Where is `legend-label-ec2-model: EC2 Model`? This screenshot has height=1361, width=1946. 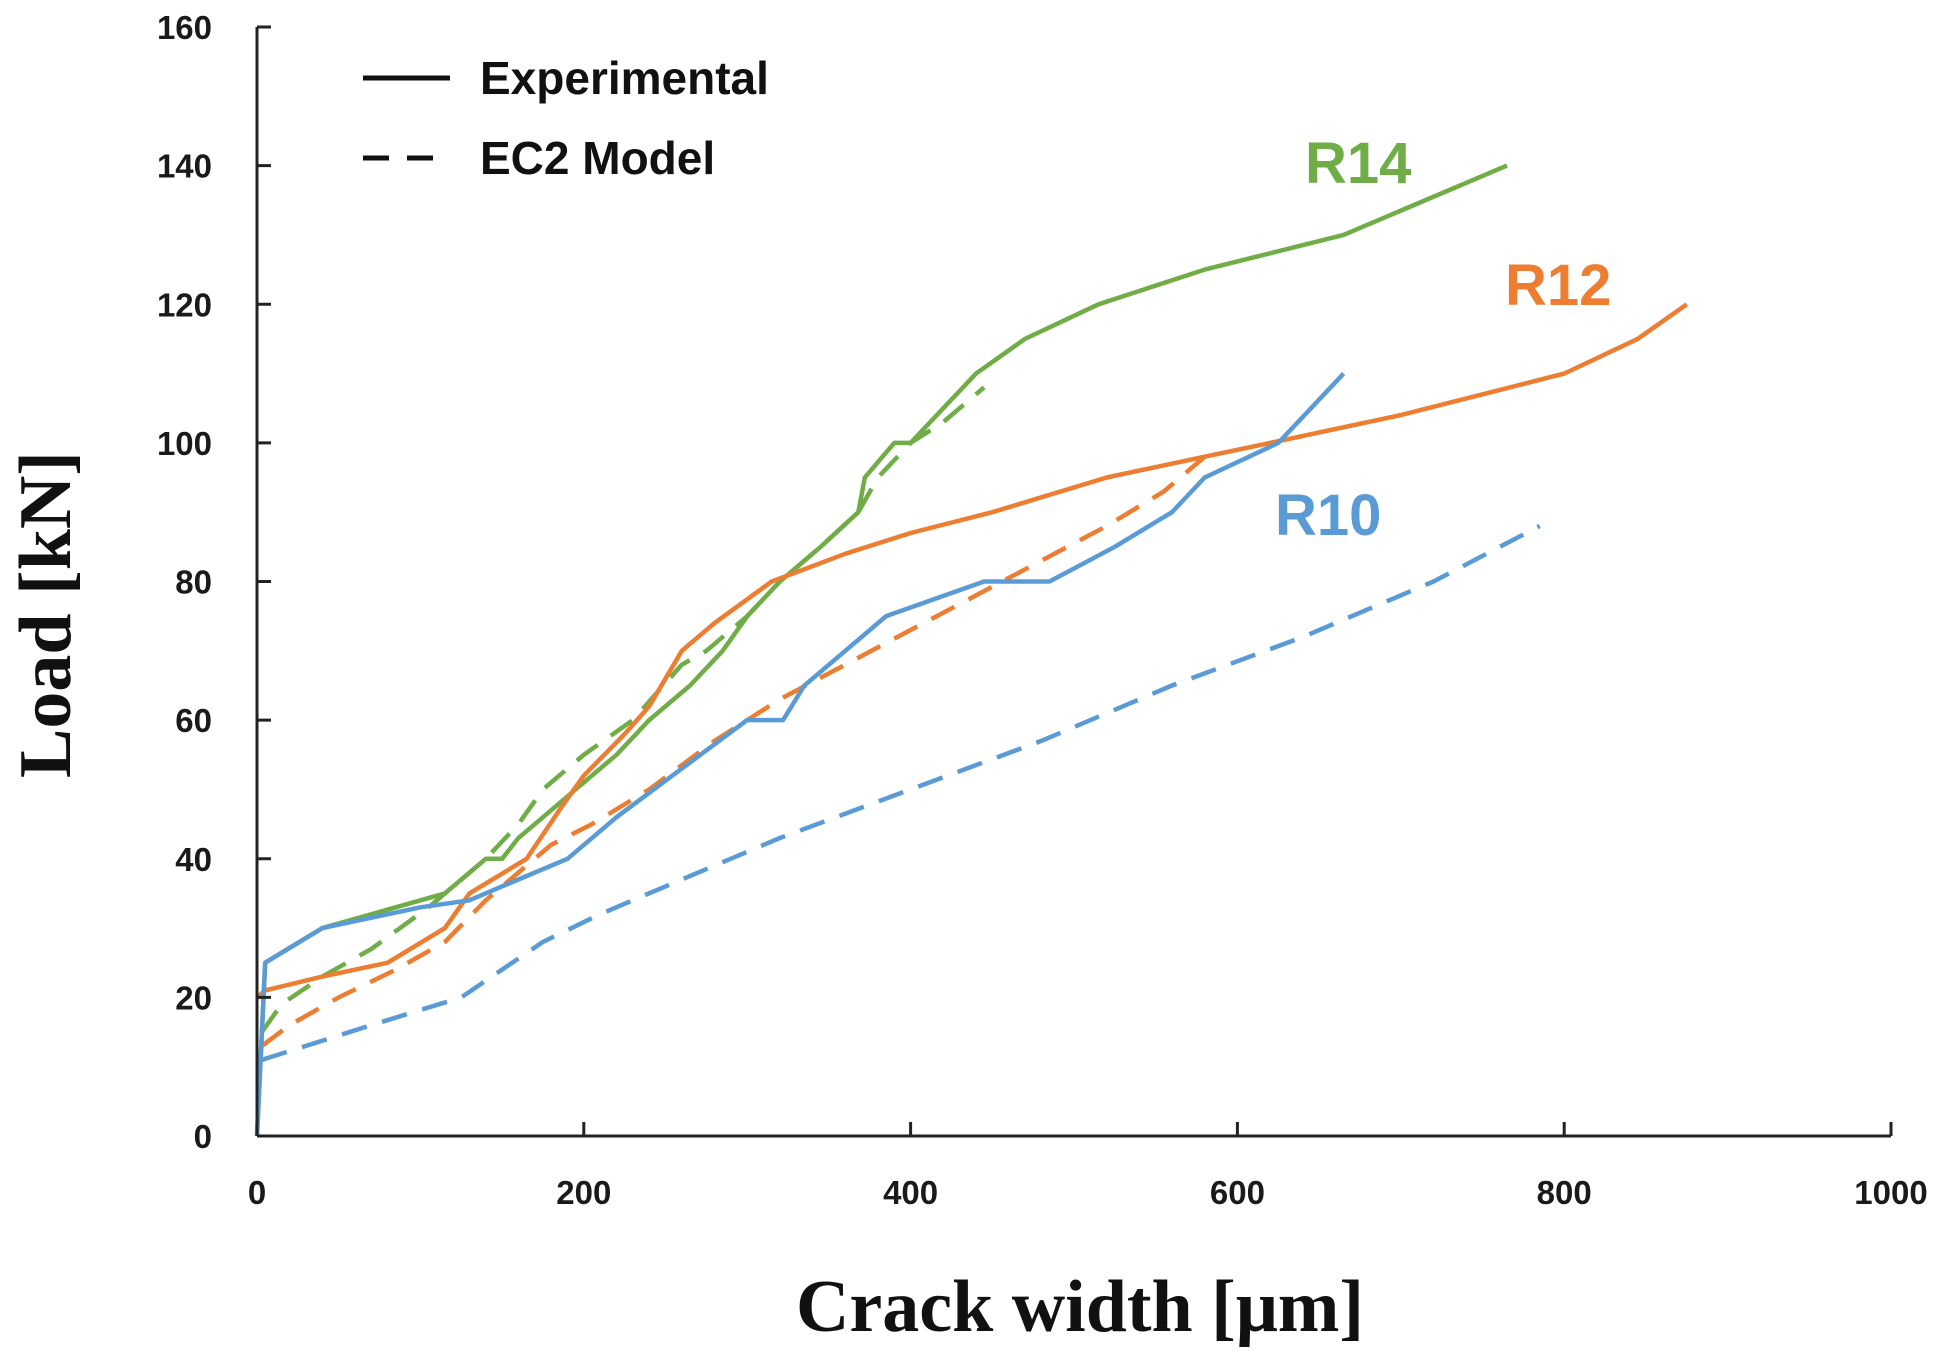
legend-label-ec2-model: EC2 Model is located at coordinates (597, 158).